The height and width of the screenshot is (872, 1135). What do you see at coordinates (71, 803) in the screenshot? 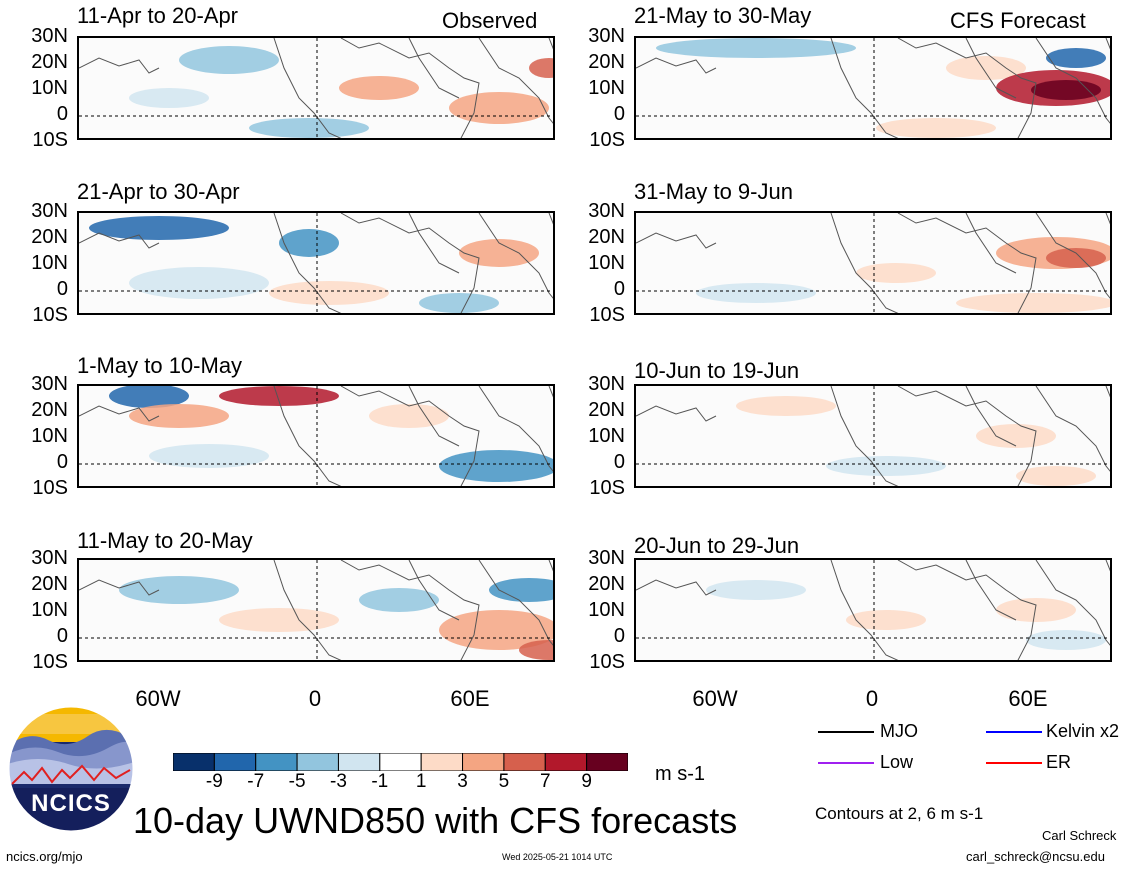
I see `ncics-logo-text: NCICS` at bounding box center [71, 803].